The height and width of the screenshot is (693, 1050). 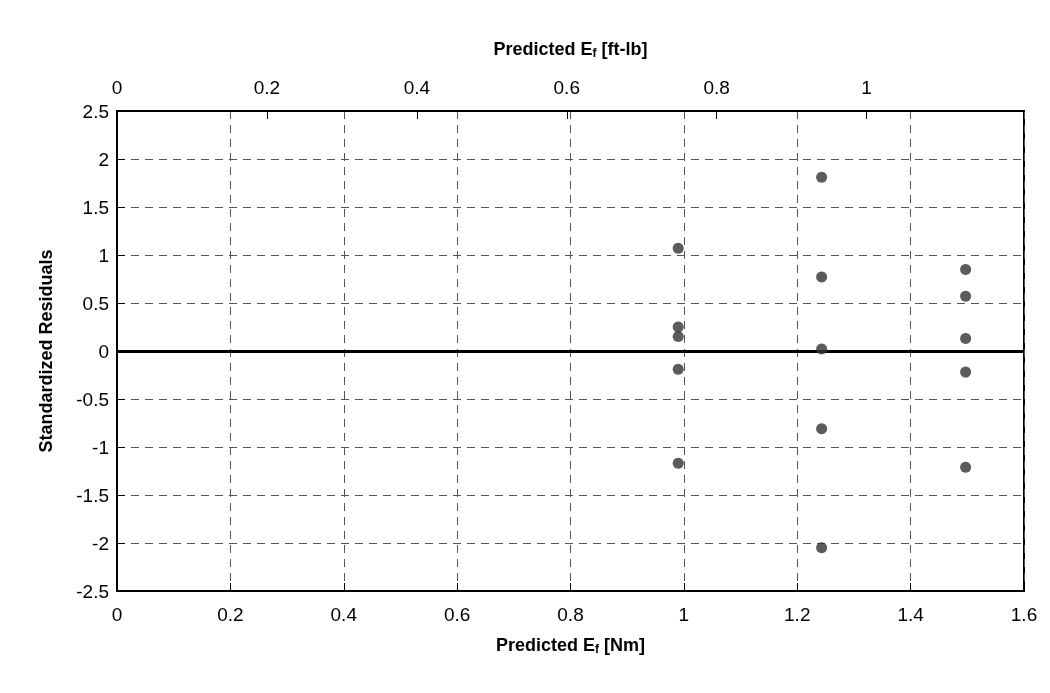 What do you see at coordinates (92, 399) in the screenshot?
I see `y-tick-label: -0.5` at bounding box center [92, 399].